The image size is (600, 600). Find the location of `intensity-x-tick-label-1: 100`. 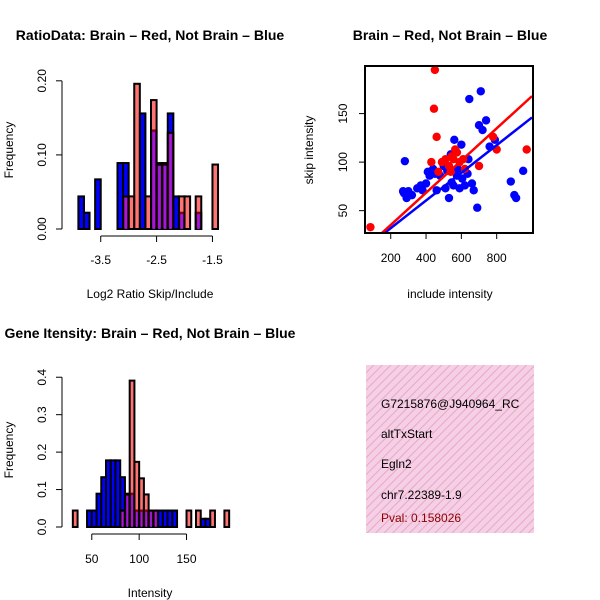

intensity-x-tick-label-1: 100 is located at coordinates (139, 559).